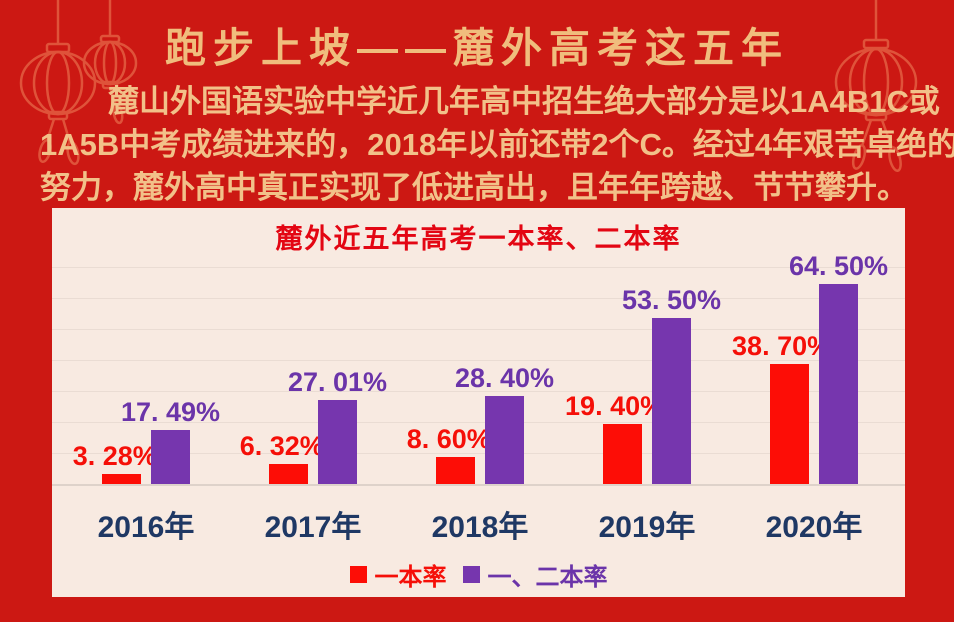 This screenshot has height=622, width=954. I want to click on x-axis-label: 2016年, so click(146, 527).